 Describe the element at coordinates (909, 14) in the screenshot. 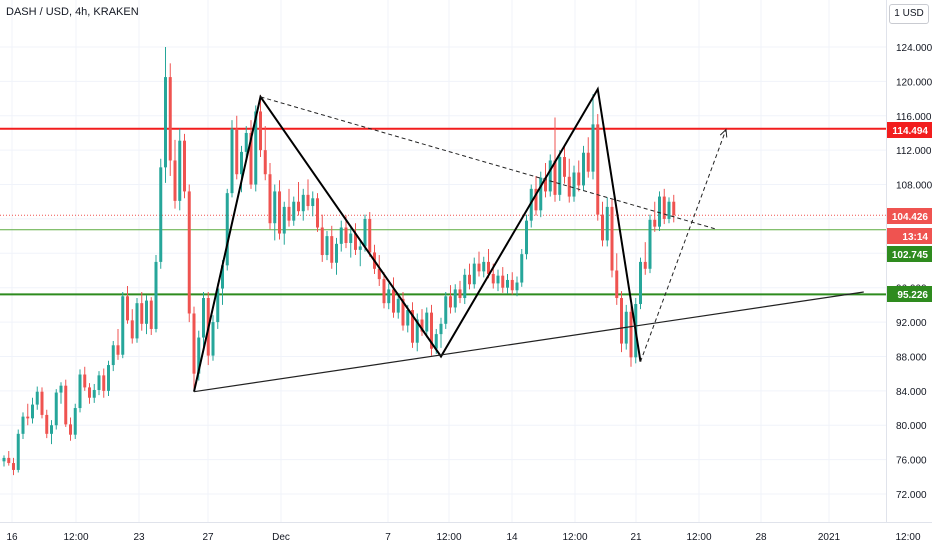

I see `currency-unit-button: 1 USD` at that location.